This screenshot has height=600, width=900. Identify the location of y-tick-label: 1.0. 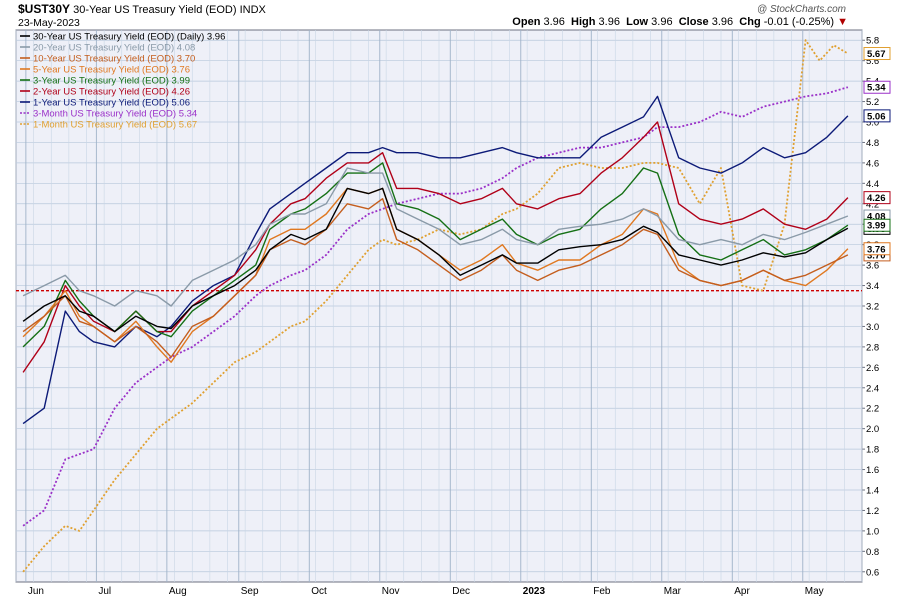
(872, 531).